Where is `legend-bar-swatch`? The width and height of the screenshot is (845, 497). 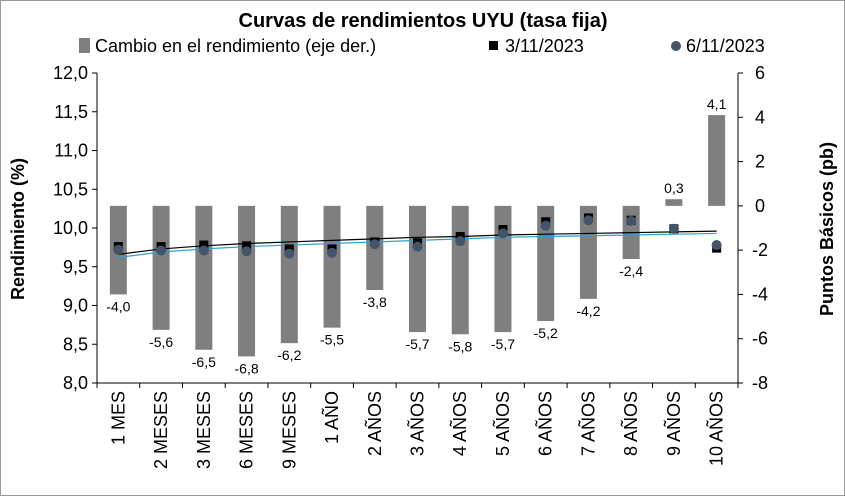
legend-bar-swatch is located at coordinates (84, 45).